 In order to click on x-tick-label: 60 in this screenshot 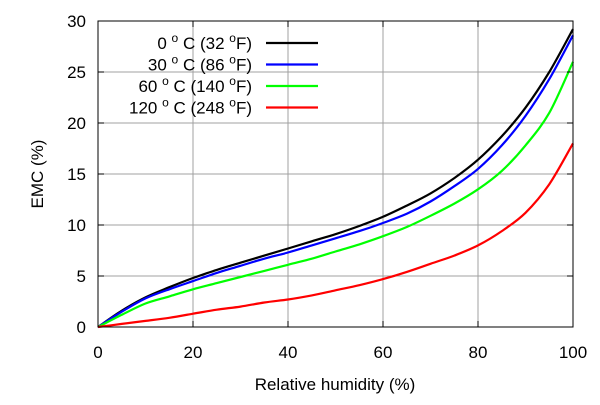, I will do `click(383, 352)`.